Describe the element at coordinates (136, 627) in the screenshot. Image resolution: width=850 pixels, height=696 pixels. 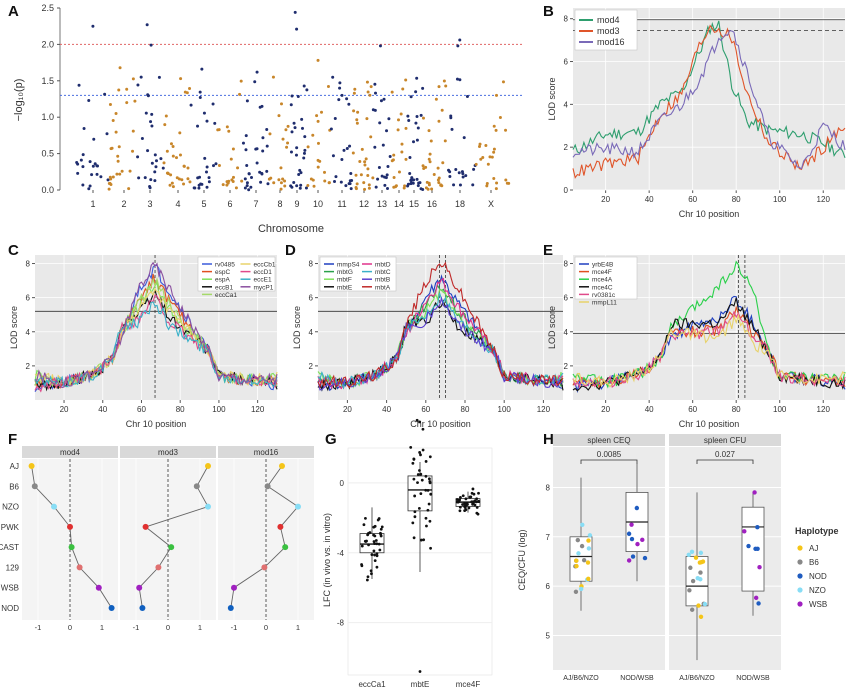
I see `x-tick-label: -1` at that location.